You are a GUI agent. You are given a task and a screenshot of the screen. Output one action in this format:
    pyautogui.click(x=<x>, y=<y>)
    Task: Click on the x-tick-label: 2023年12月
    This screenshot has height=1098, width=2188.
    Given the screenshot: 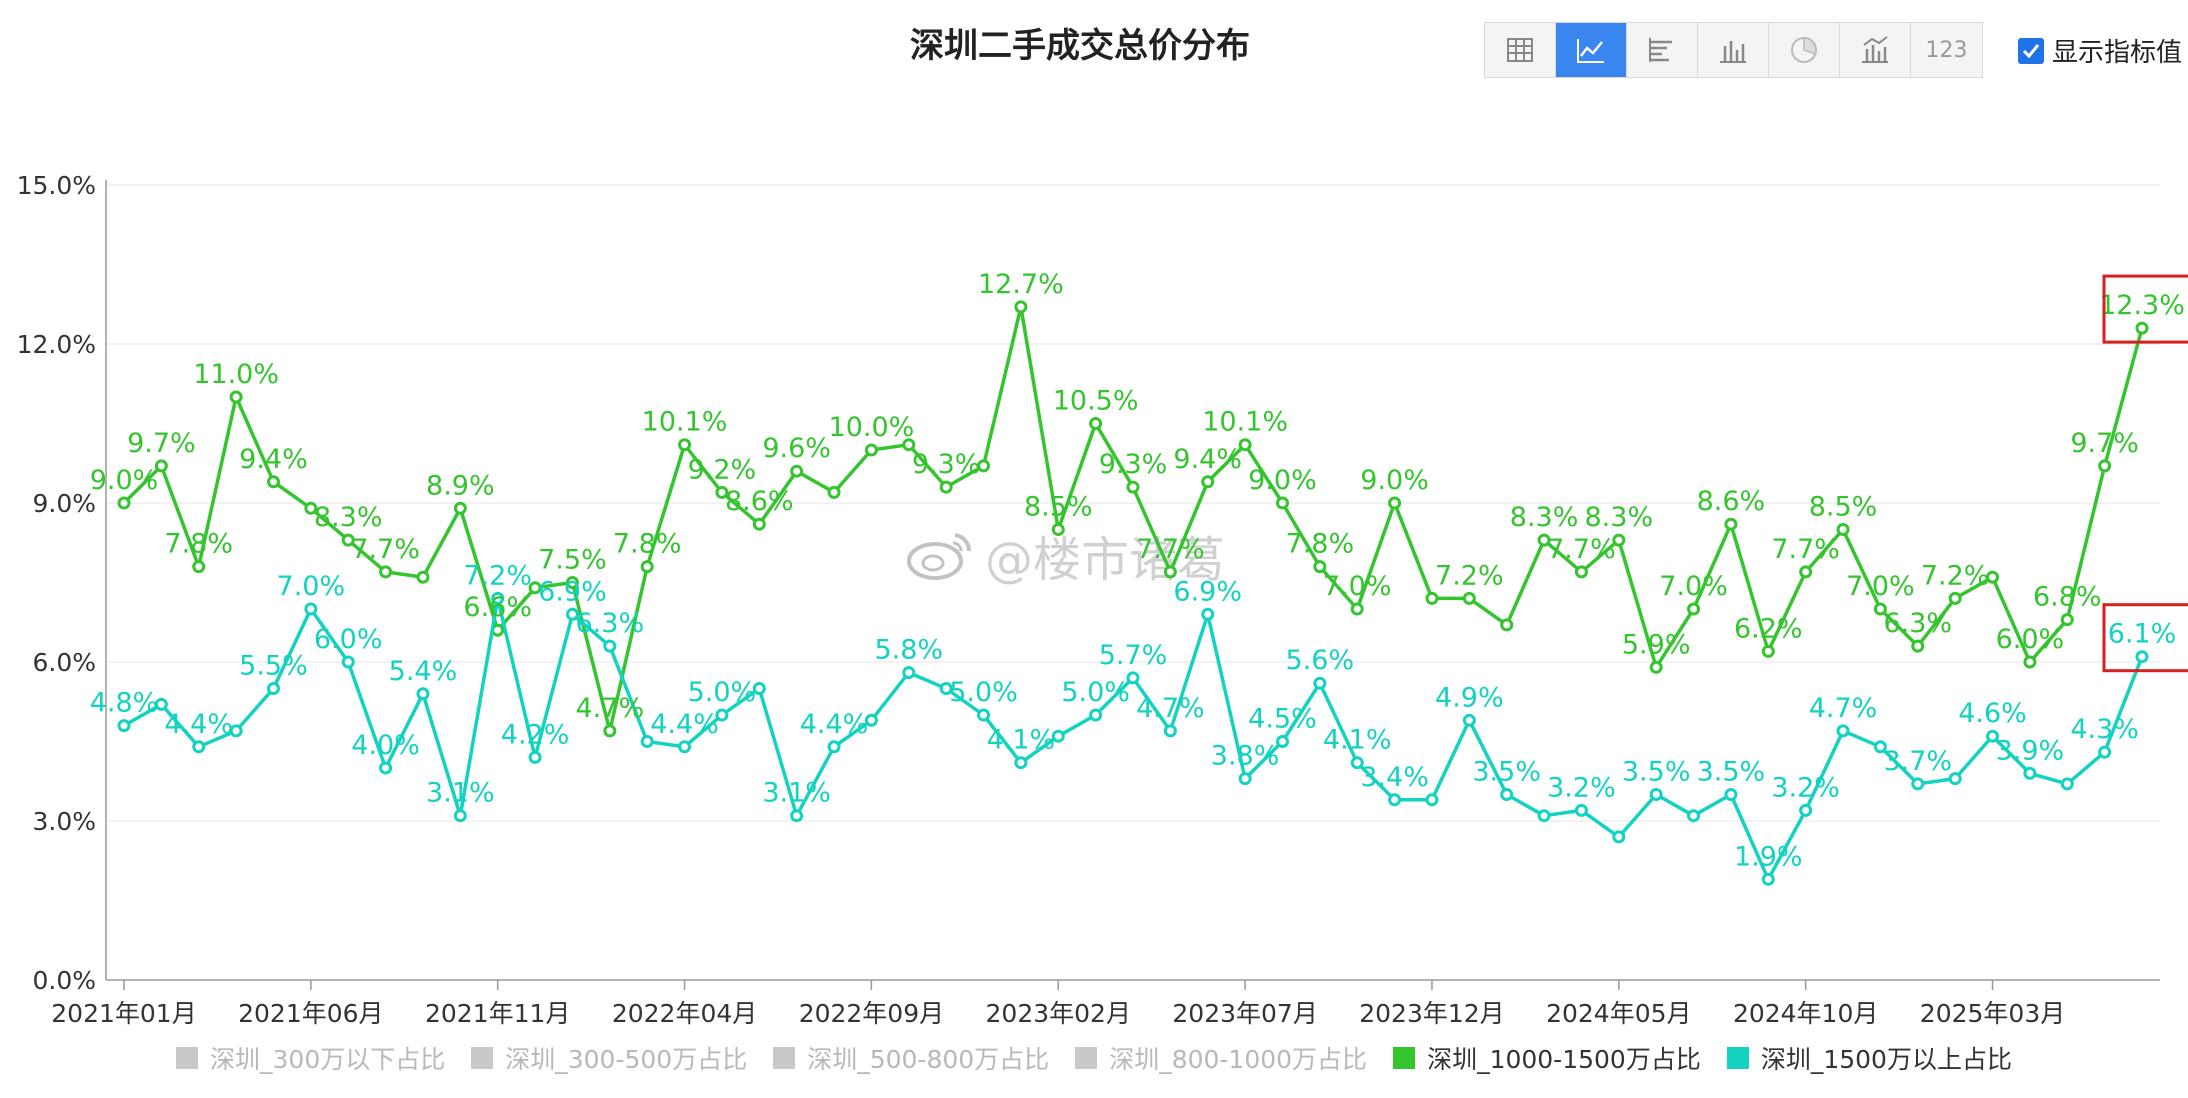 What is the action you would take?
    pyautogui.click(x=1431, y=1013)
    